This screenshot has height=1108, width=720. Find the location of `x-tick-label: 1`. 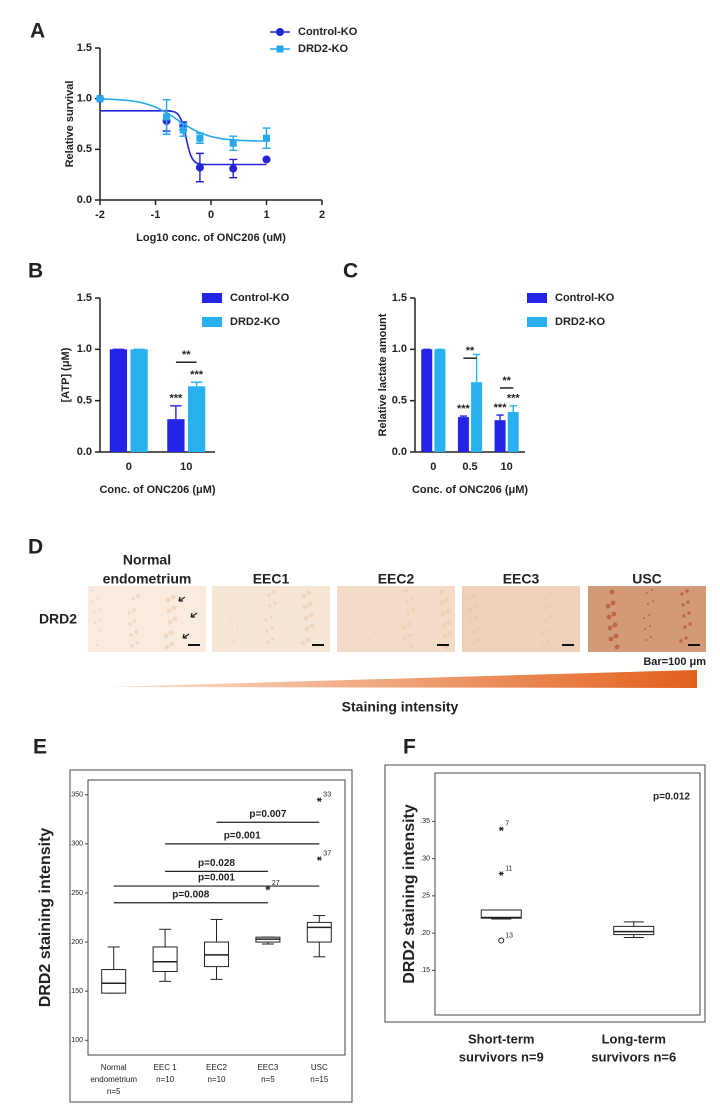

x-tick-label: 1 is located at coordinates (266, 215).